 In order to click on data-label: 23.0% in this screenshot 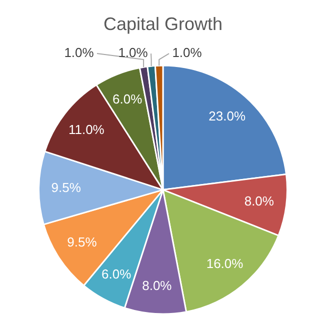, I will do `click(227, 116)`.